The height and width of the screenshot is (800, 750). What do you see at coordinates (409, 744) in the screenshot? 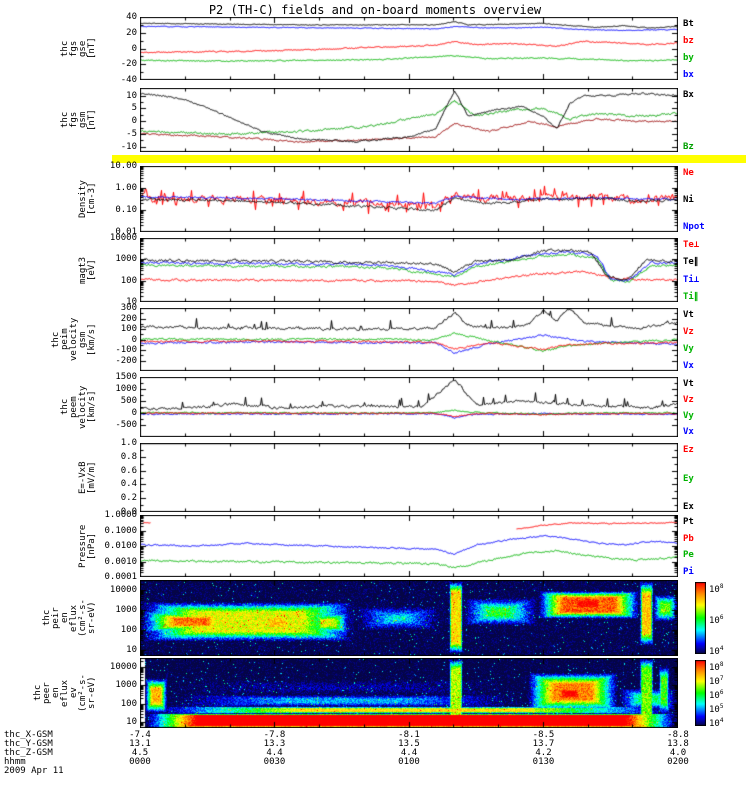
I see `axis-value: 13.5` at bounding box center [409, 744].